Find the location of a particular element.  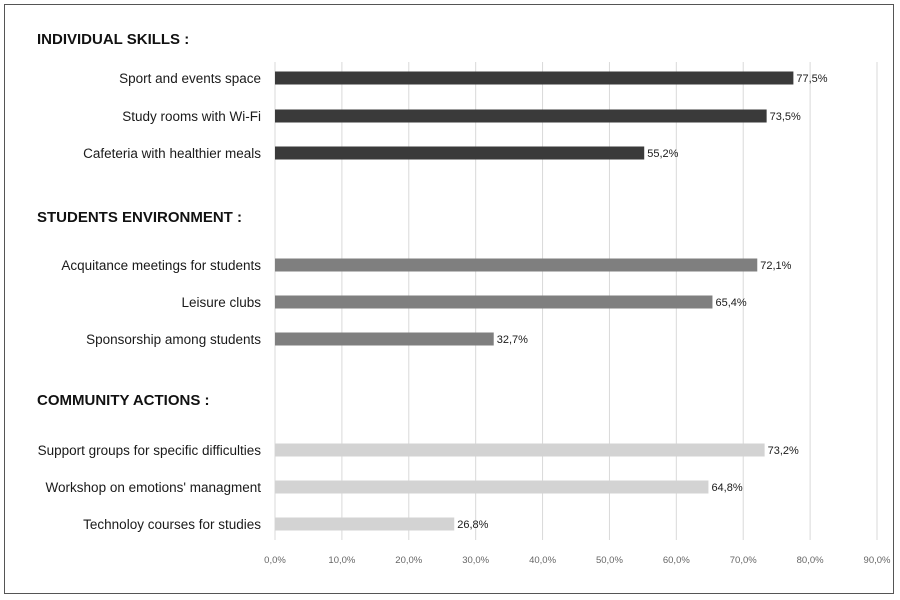

category-label: Leisure clubs is located at coordinates (221, 302).